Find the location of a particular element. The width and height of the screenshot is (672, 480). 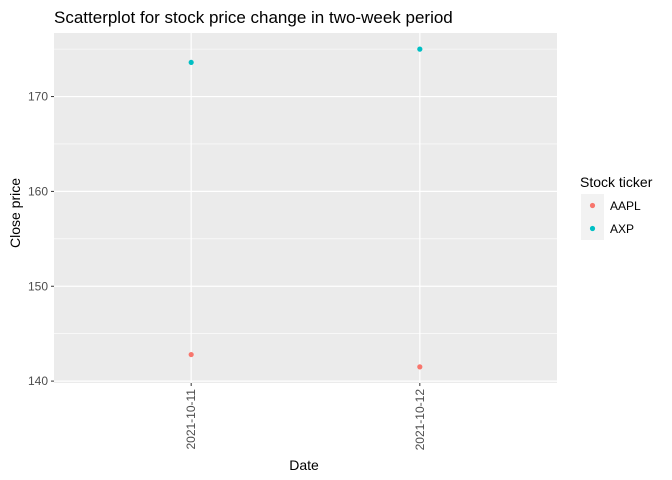

x-tick-label: 2021-10-12 is located at coordinates (420, 420).